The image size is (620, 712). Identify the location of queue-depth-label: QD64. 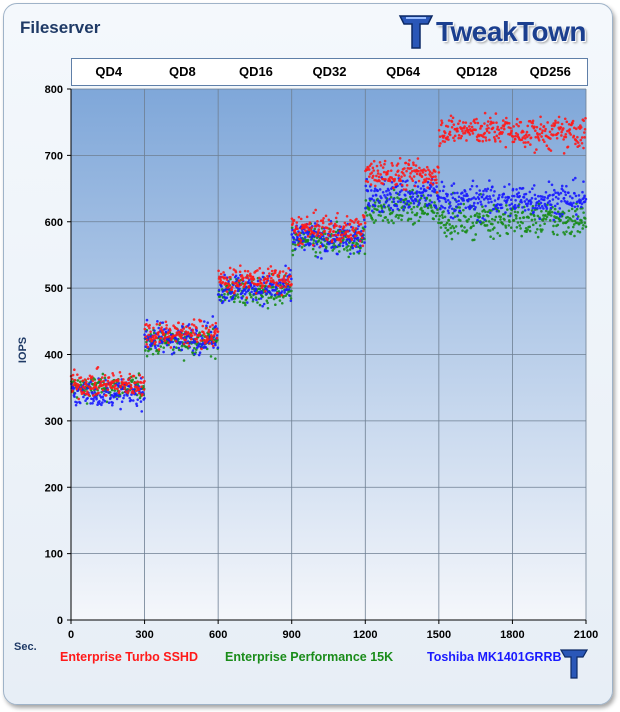
(403, 71).